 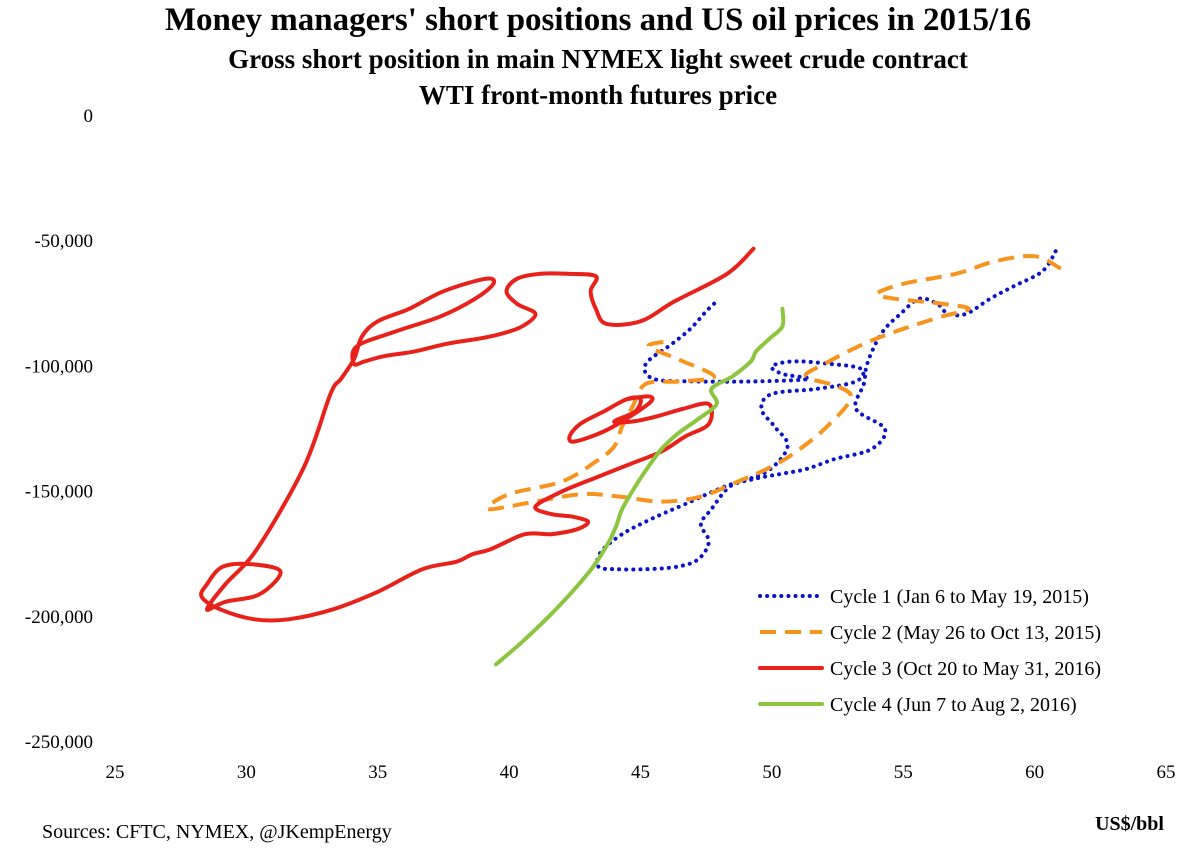 What do you see at coordinates (59, 492) in the screenshot?
I see `y-tick-label: -150,000` at bounding box center [59, 492].